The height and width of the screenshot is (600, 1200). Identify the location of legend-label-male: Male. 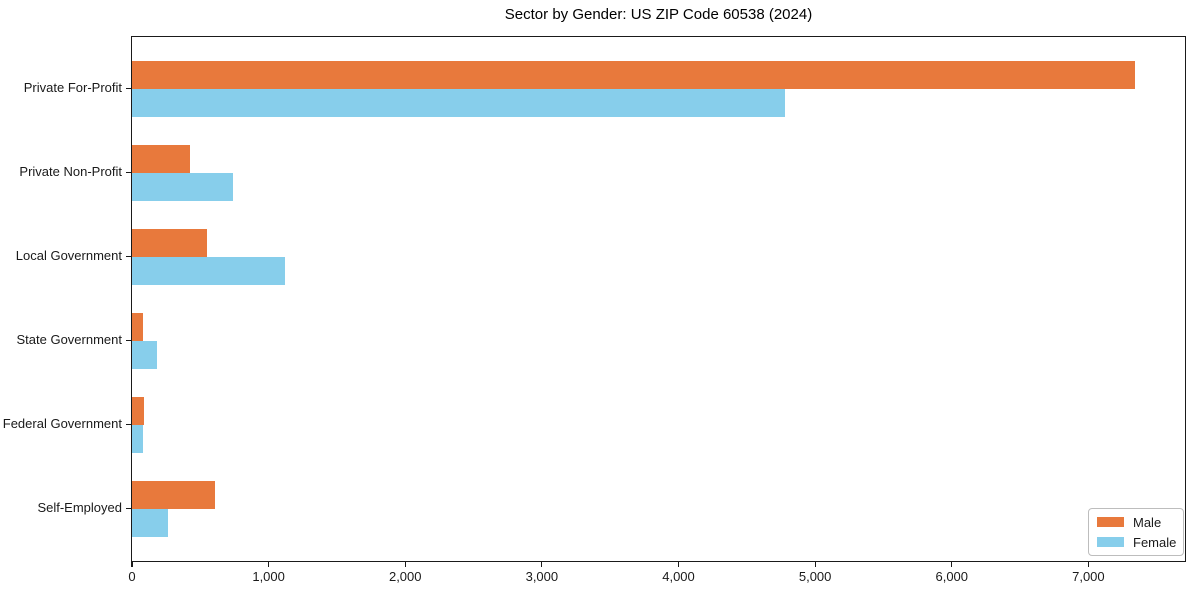
(1147, 522).